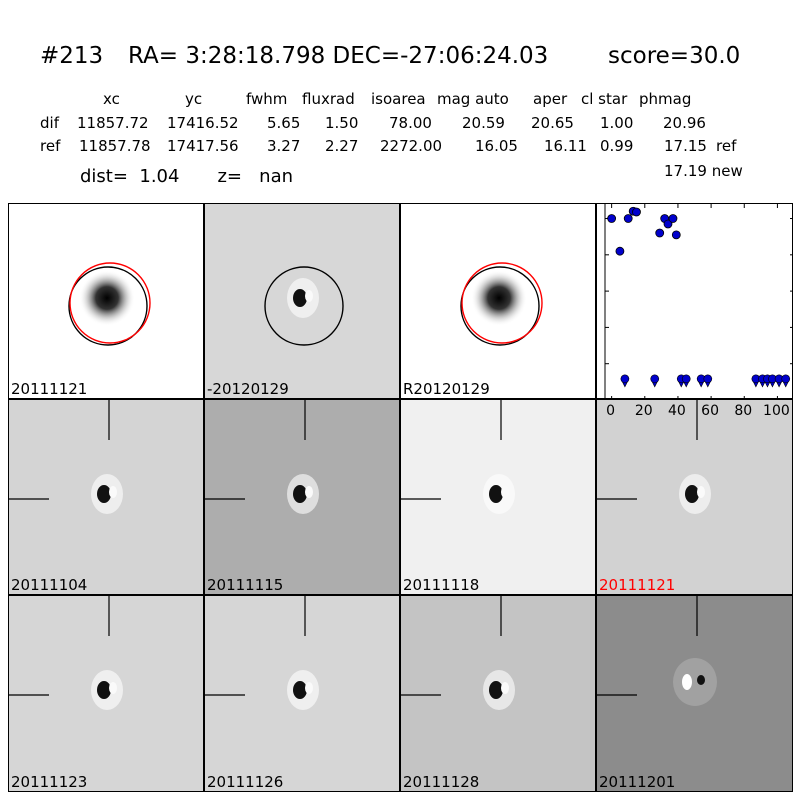 The image size is (800, 800). I want to click on col-isoarea: isoarea, so click(398, 99).